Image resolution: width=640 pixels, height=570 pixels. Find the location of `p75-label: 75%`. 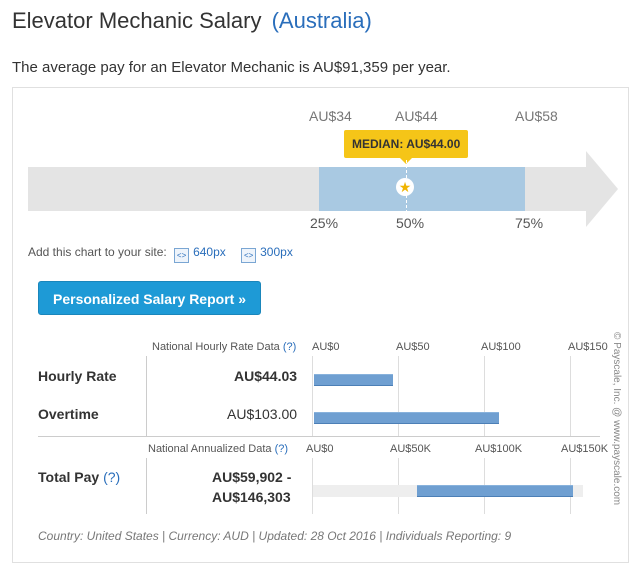

p75-label: 75% is located at coordinates (529, 223).